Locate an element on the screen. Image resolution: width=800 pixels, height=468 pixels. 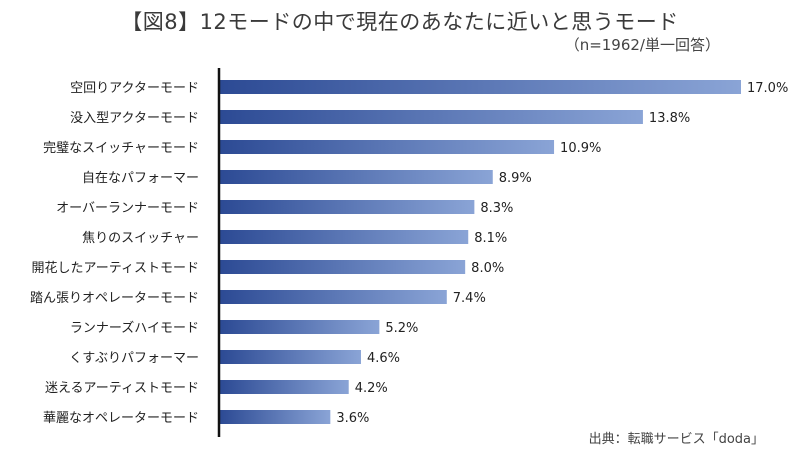
value-label: 7.4% is located at coordinates (469, 298).